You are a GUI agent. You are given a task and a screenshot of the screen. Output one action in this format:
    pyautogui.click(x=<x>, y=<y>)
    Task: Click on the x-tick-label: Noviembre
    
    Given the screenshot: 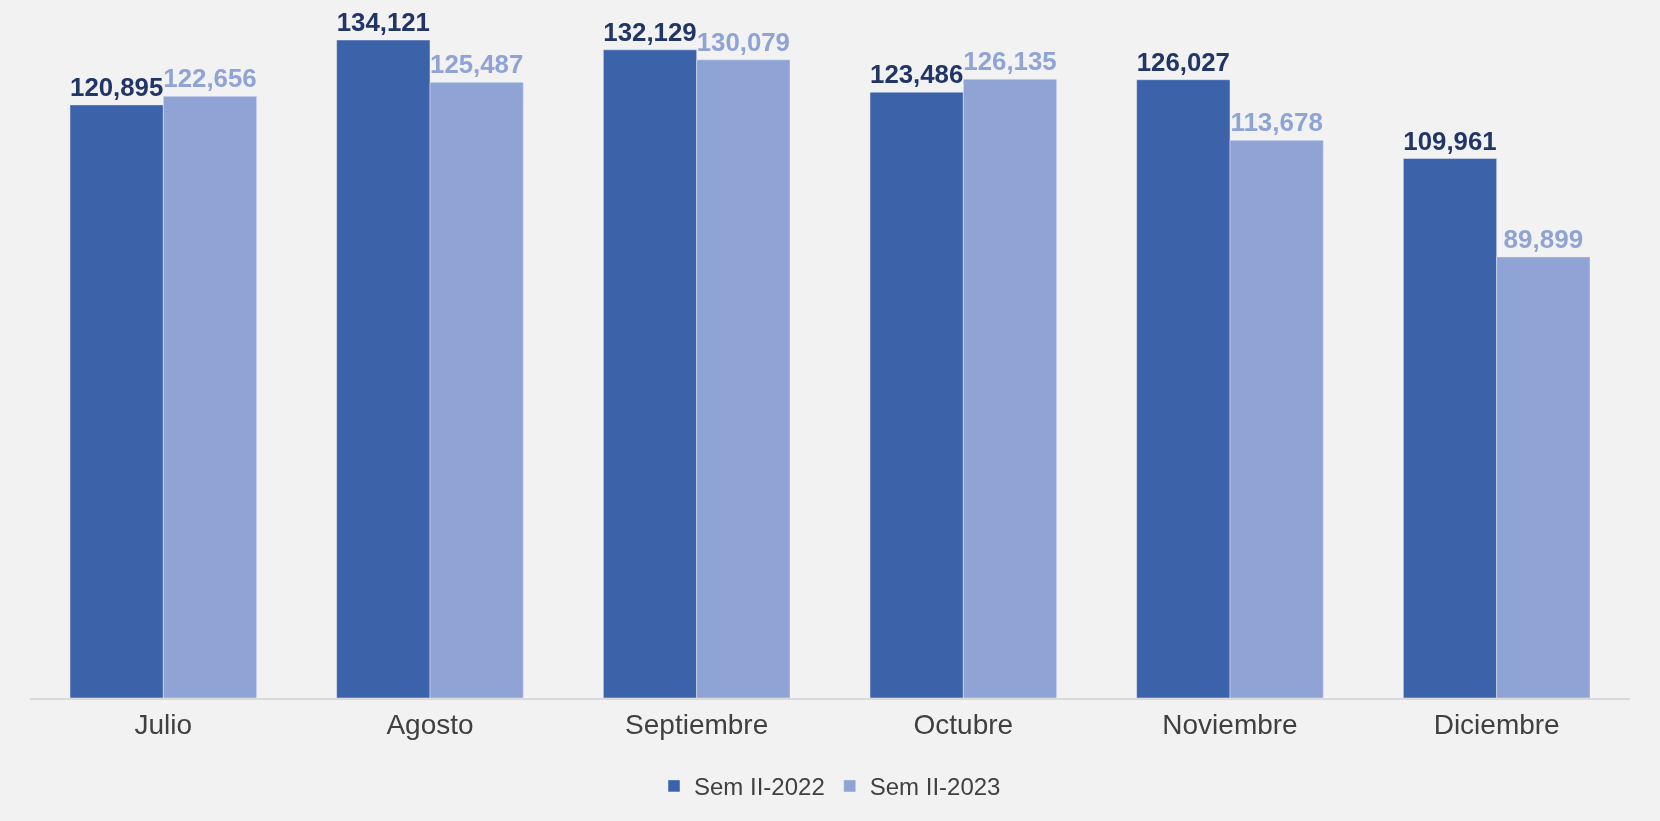 What is the action you would take?
    pyautogui.click(x=1230, y=724)
    